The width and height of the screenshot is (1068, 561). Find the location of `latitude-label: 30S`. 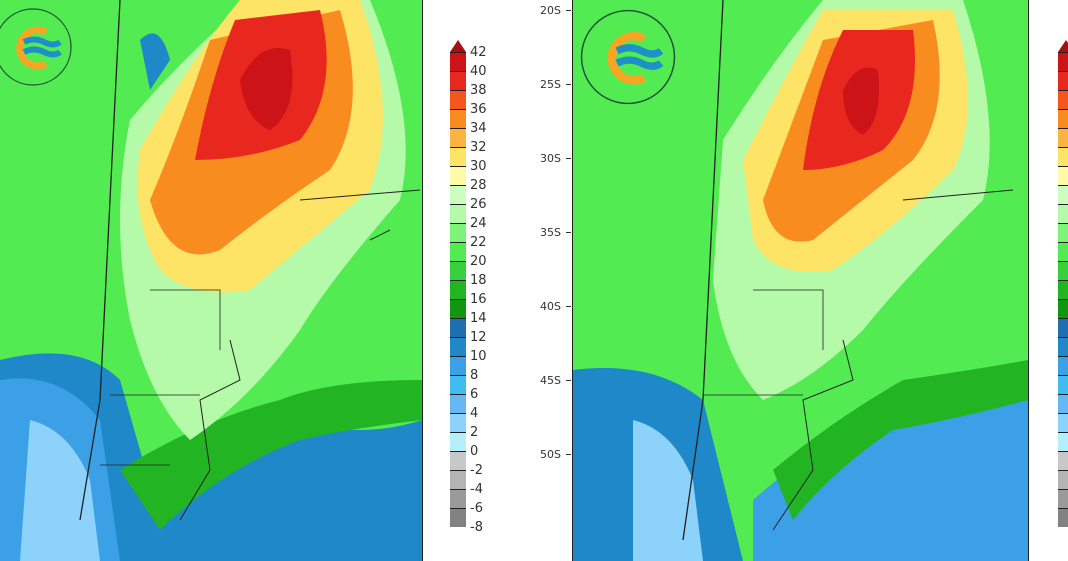

latitude-label: 30S is located at coordinates (555, 158).